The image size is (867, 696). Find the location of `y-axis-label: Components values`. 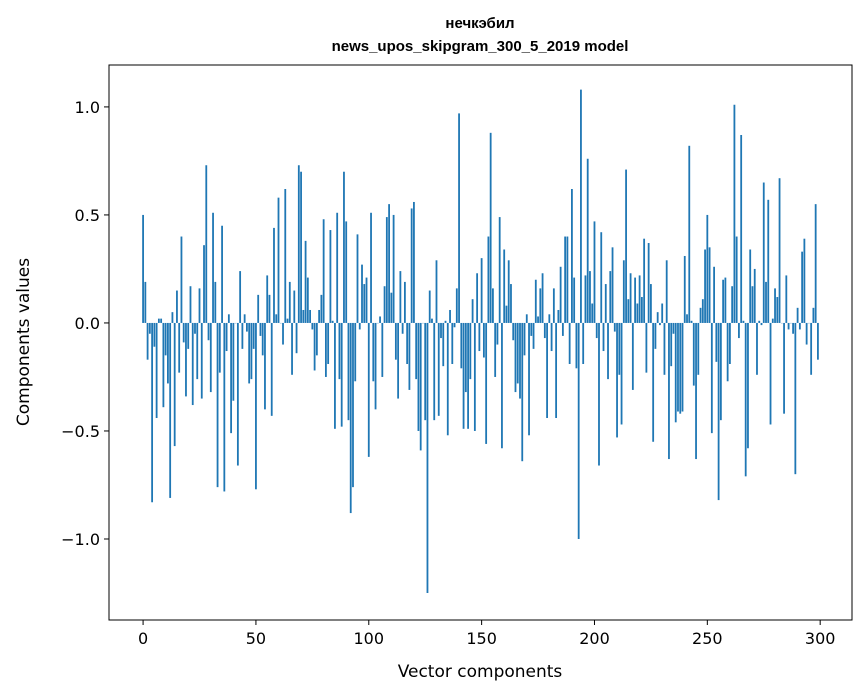

y-axis-label: Components values is located at coordinates (24, 342).